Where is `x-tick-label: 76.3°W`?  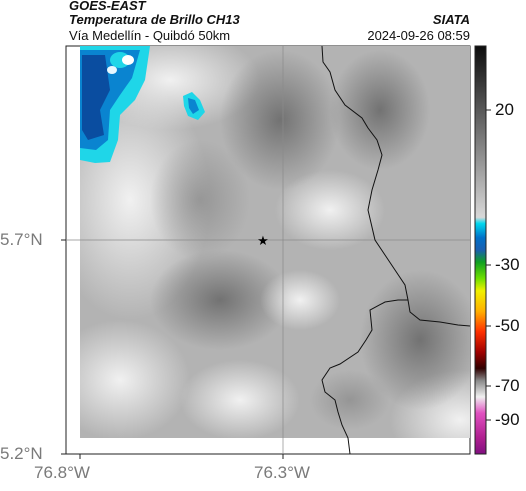
x-tick-label: 76.3°W is located at coordinates (282, 472).